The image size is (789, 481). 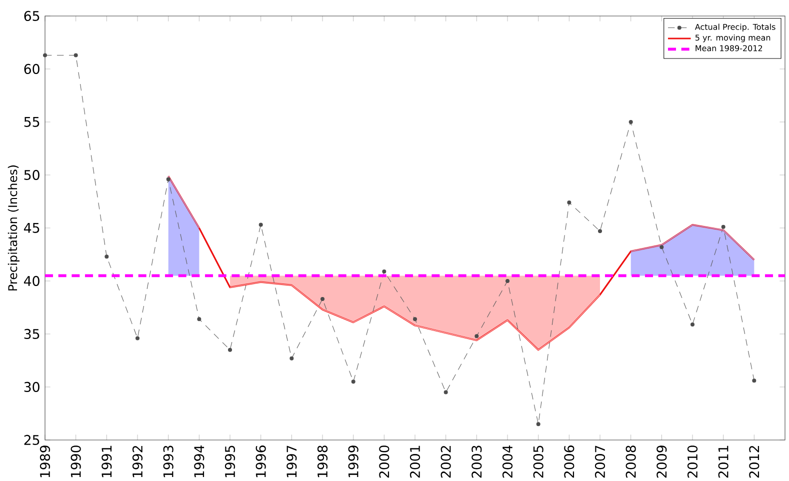 I want to click on x-tick-label: 2005, so click(x=538, y=462).